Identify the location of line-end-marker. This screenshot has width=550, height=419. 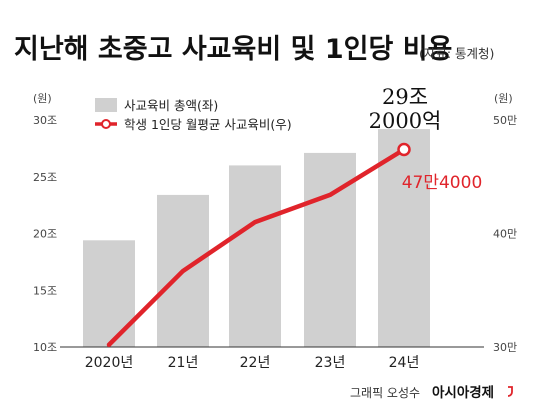
(404, 149).